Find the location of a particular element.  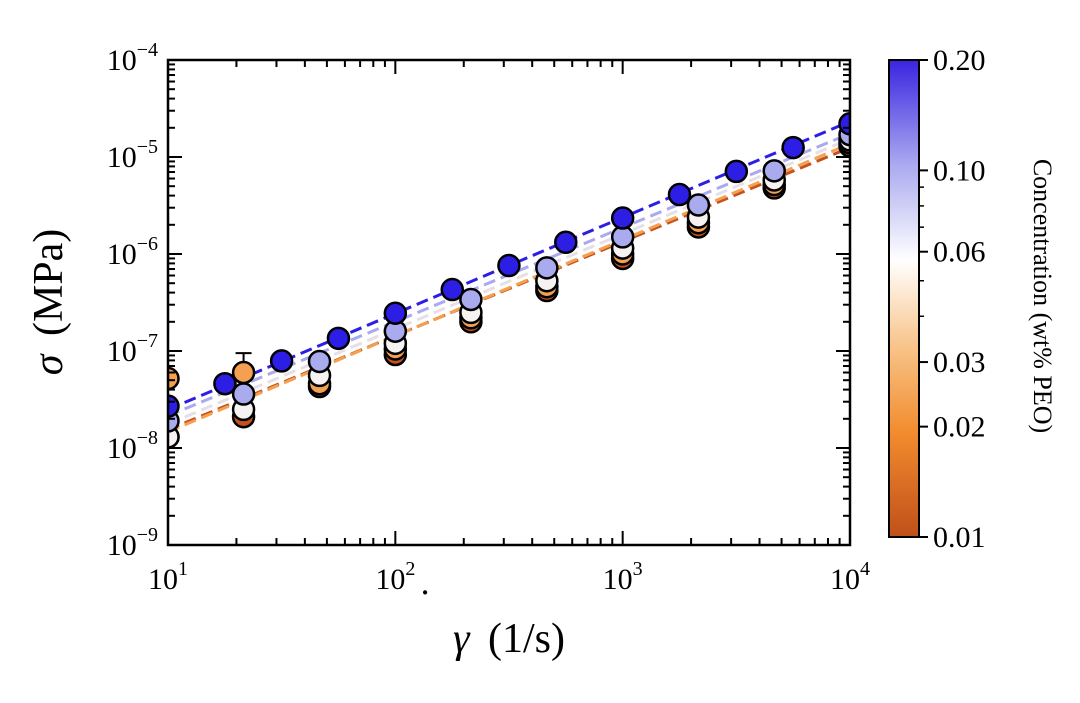

y-tick-label: 10⁻⁷ is located at coordinates (132, 349).